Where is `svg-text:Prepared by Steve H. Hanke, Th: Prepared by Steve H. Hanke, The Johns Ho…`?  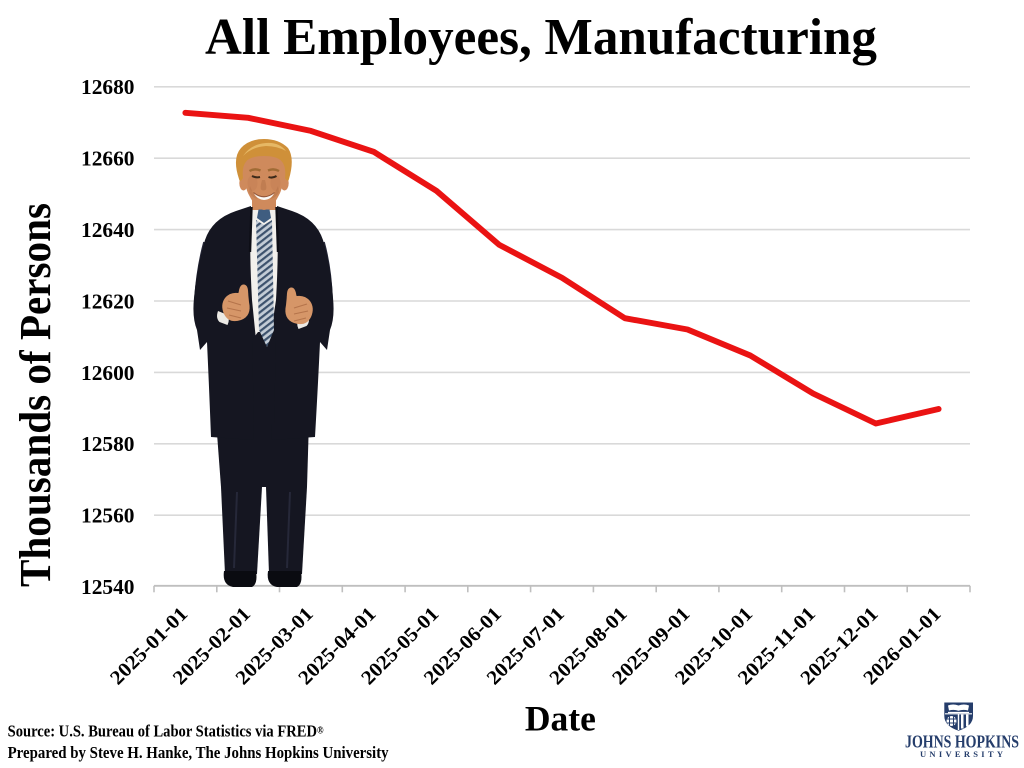 svg-text:Prepared by Steve H. Hanke, Th: Prepared by Steve H. Hanke, The Johns Ho… is located at coordinates (199, 752).